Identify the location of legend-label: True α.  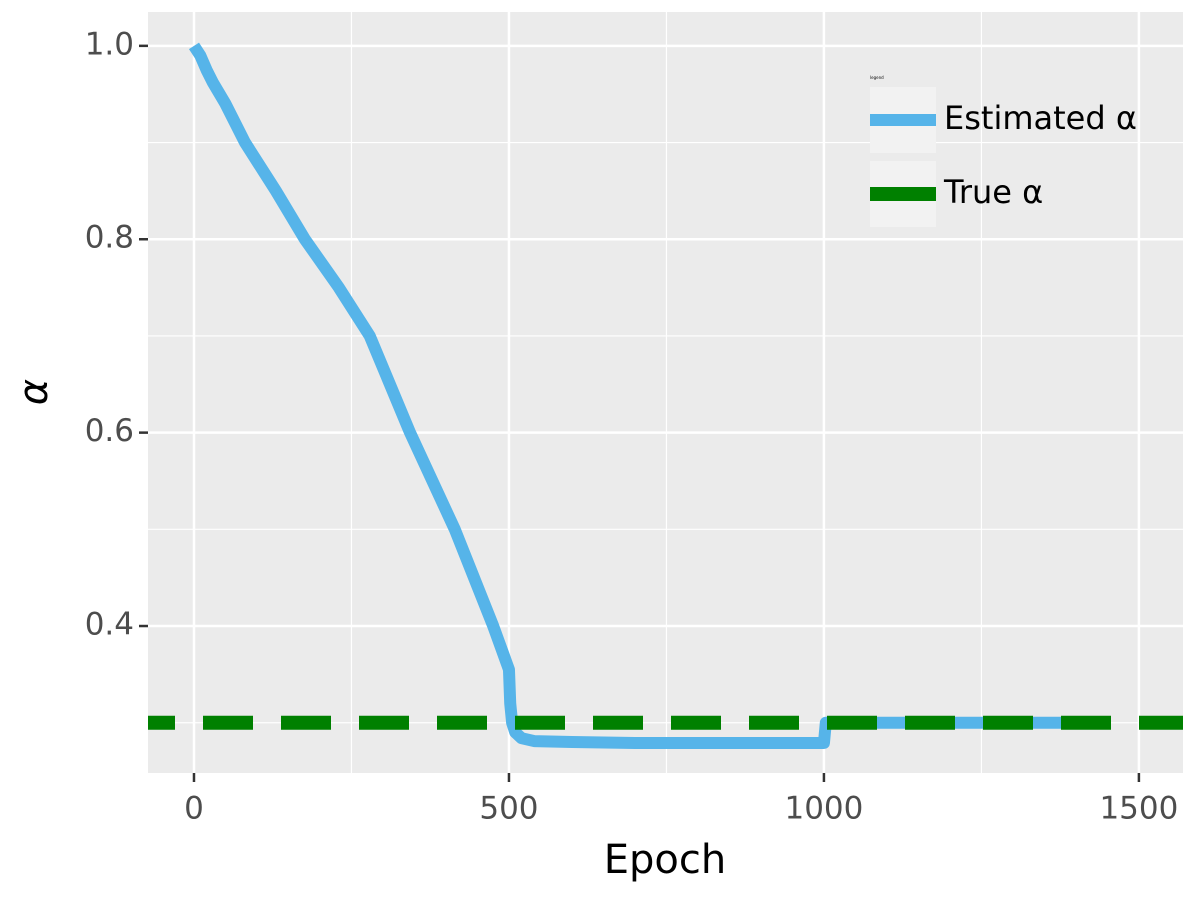
(993, 192).